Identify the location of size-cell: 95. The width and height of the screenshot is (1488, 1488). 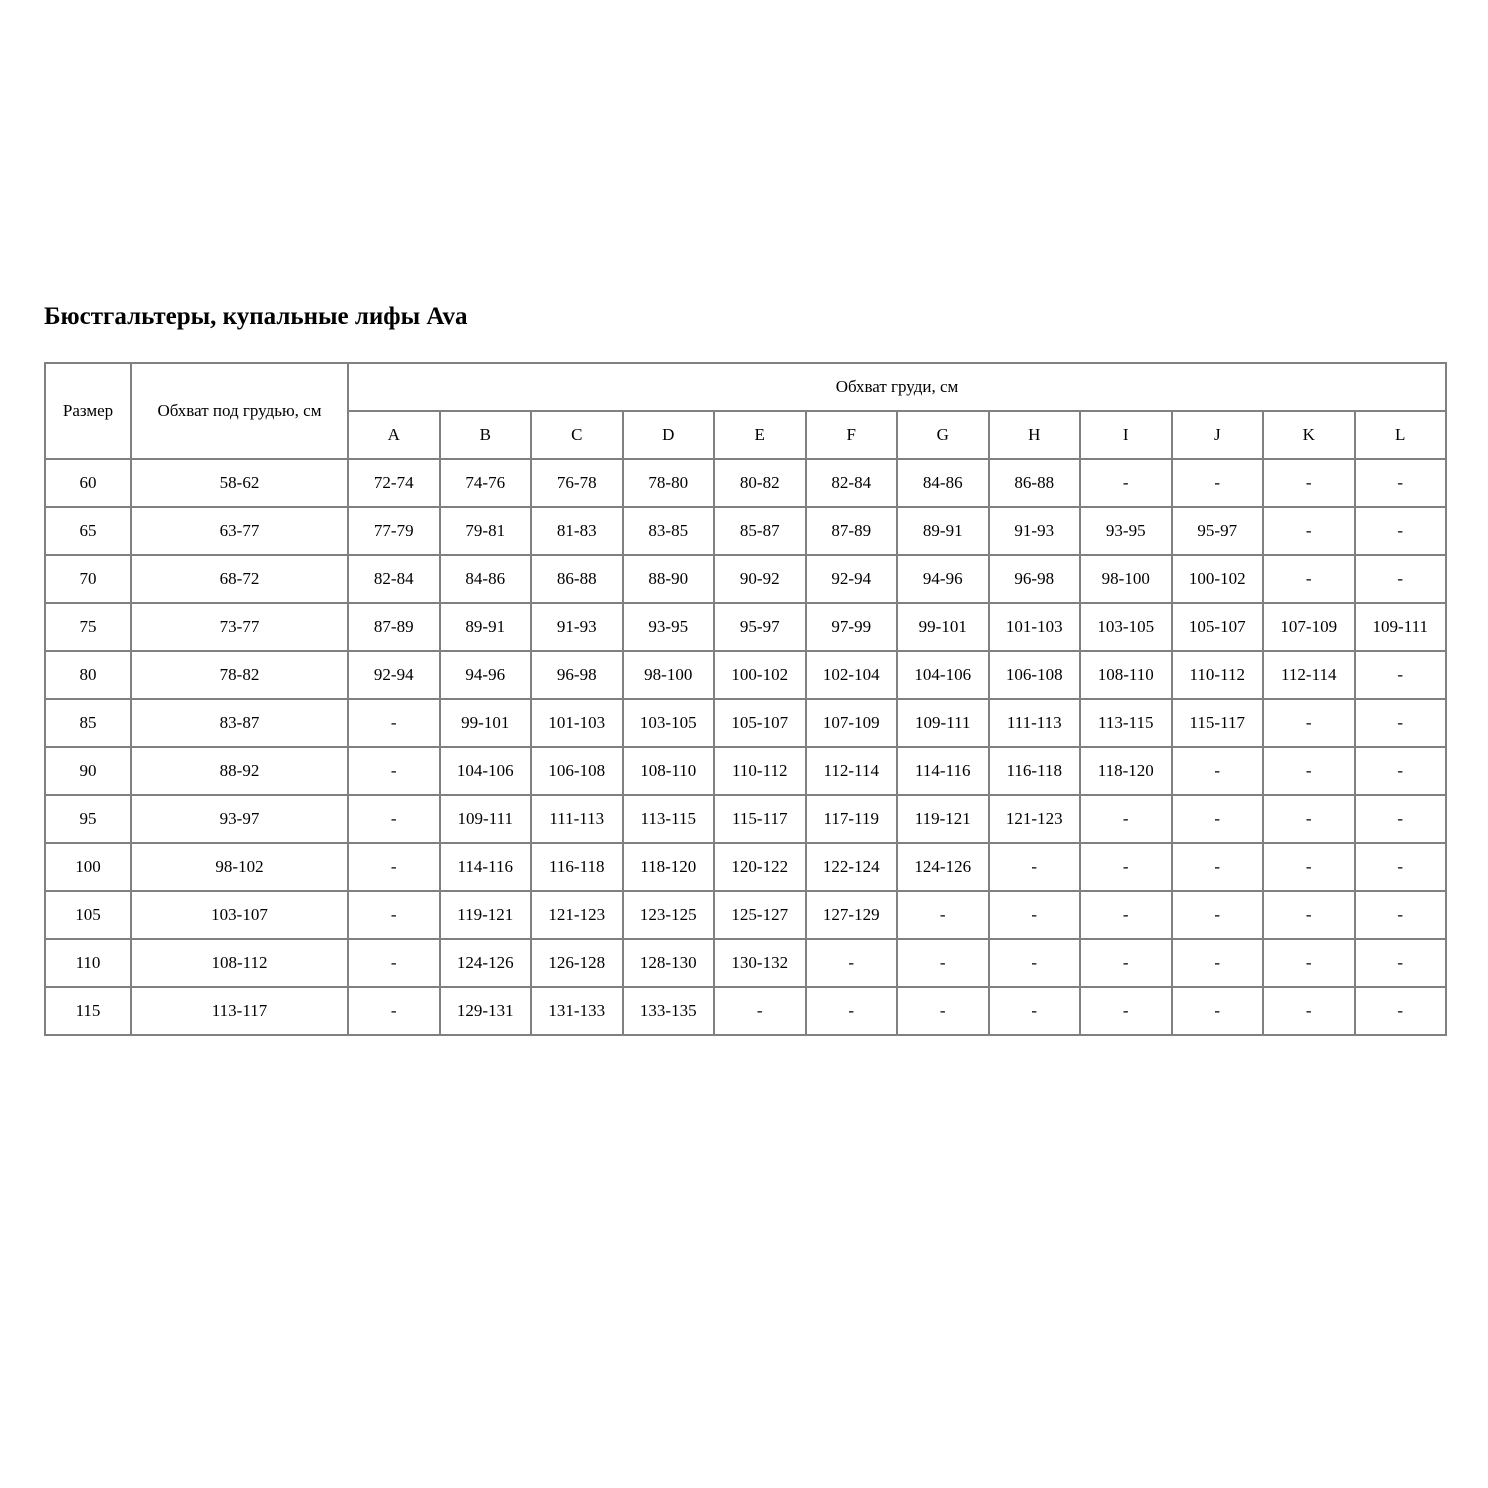
(88, 818).